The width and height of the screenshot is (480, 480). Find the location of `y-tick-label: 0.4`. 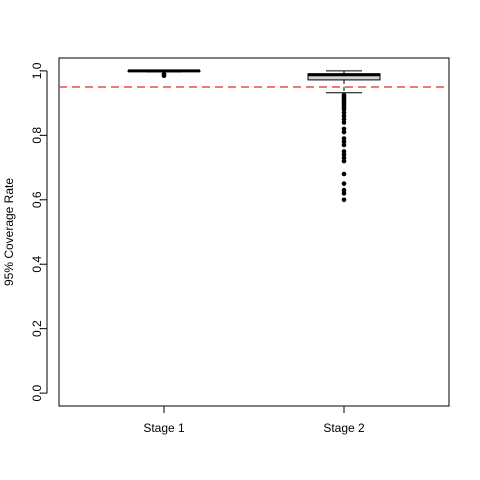

y-tick-label: 0.4 is located at coordinates (37, 264).